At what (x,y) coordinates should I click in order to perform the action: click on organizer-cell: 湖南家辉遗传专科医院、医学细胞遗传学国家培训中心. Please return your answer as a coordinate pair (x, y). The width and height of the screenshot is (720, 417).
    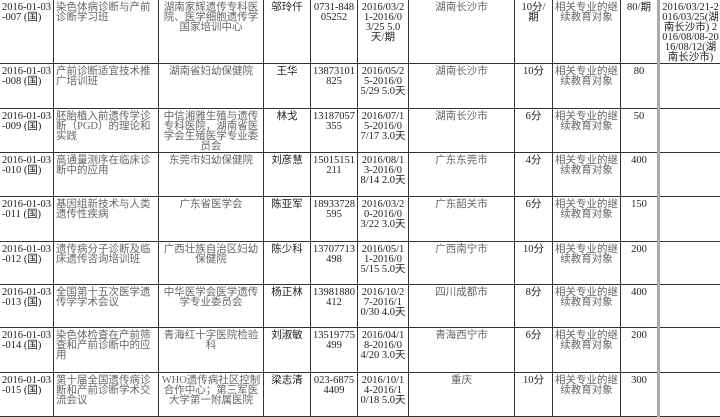
    Looking at the image, I should click on (211, 32).